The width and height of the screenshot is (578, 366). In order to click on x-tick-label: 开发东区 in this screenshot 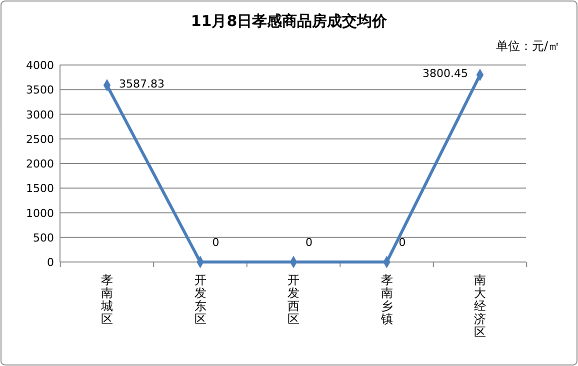, I will do `click(200, 299)`.